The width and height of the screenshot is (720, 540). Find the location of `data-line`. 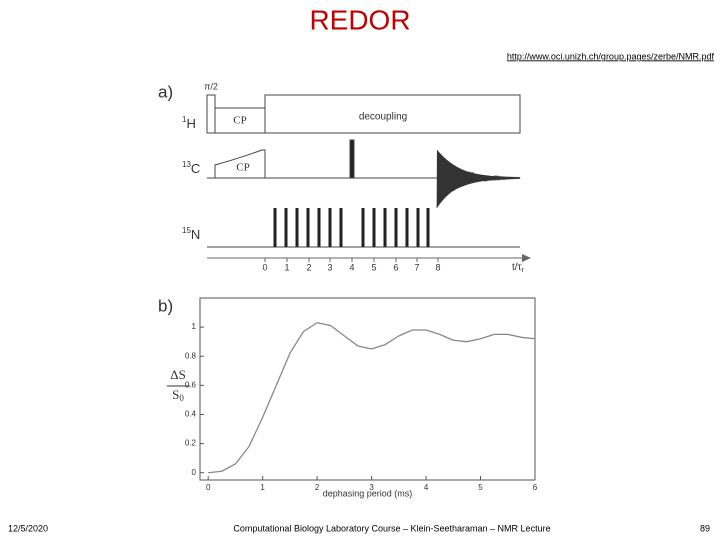

data-line is located at coordinates (372, 398).